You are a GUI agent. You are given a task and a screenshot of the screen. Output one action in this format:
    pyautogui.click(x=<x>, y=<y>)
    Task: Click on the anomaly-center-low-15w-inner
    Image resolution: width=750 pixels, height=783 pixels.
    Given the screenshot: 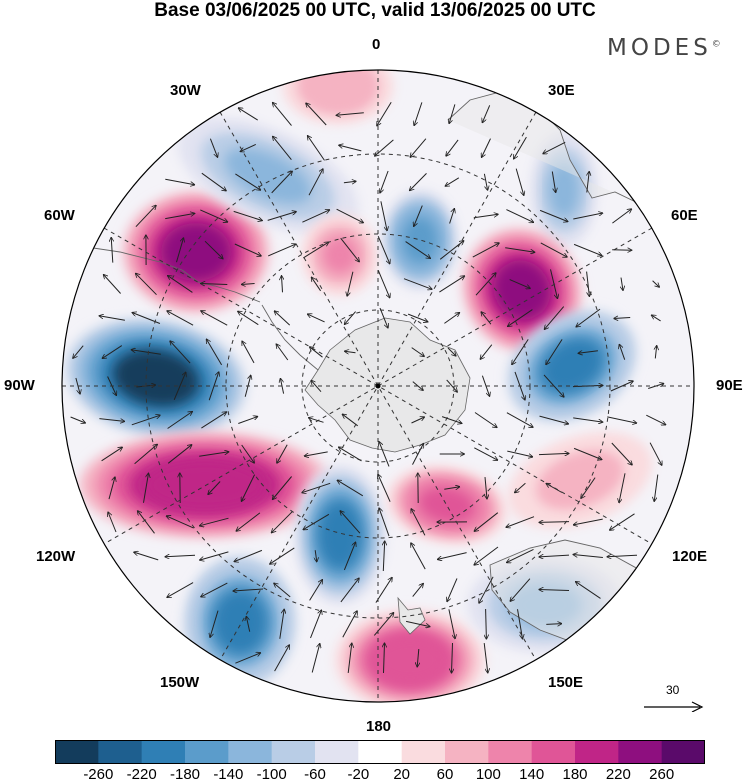 What is the action you would take?
    pyautogui.click(x=340, y=255)
    